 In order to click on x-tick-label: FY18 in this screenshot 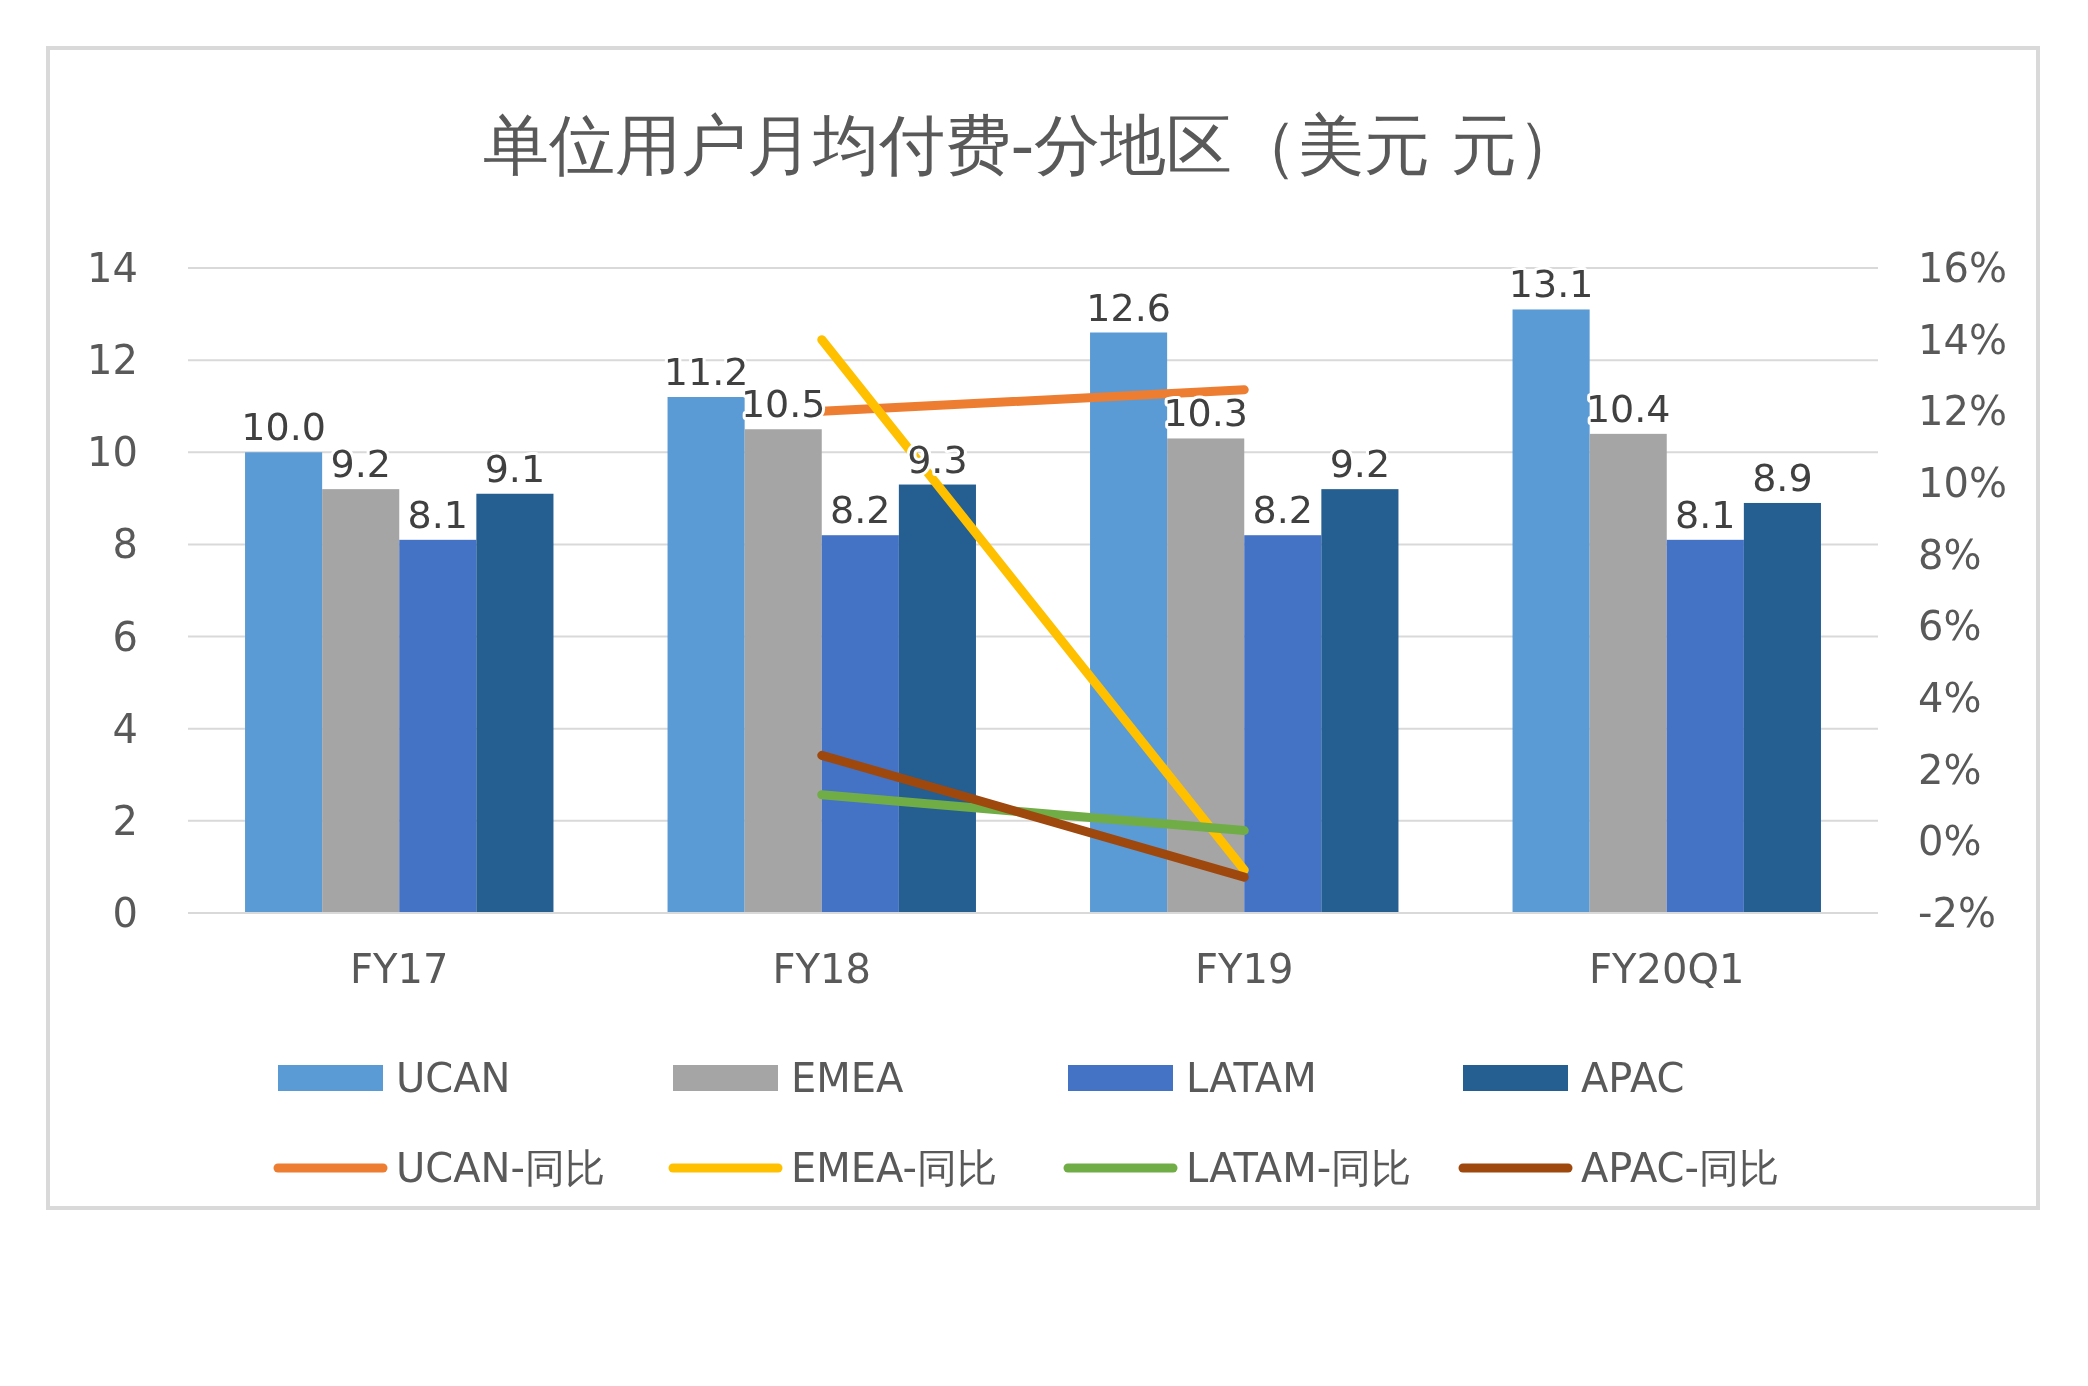, I will do `click(821, 969)`.